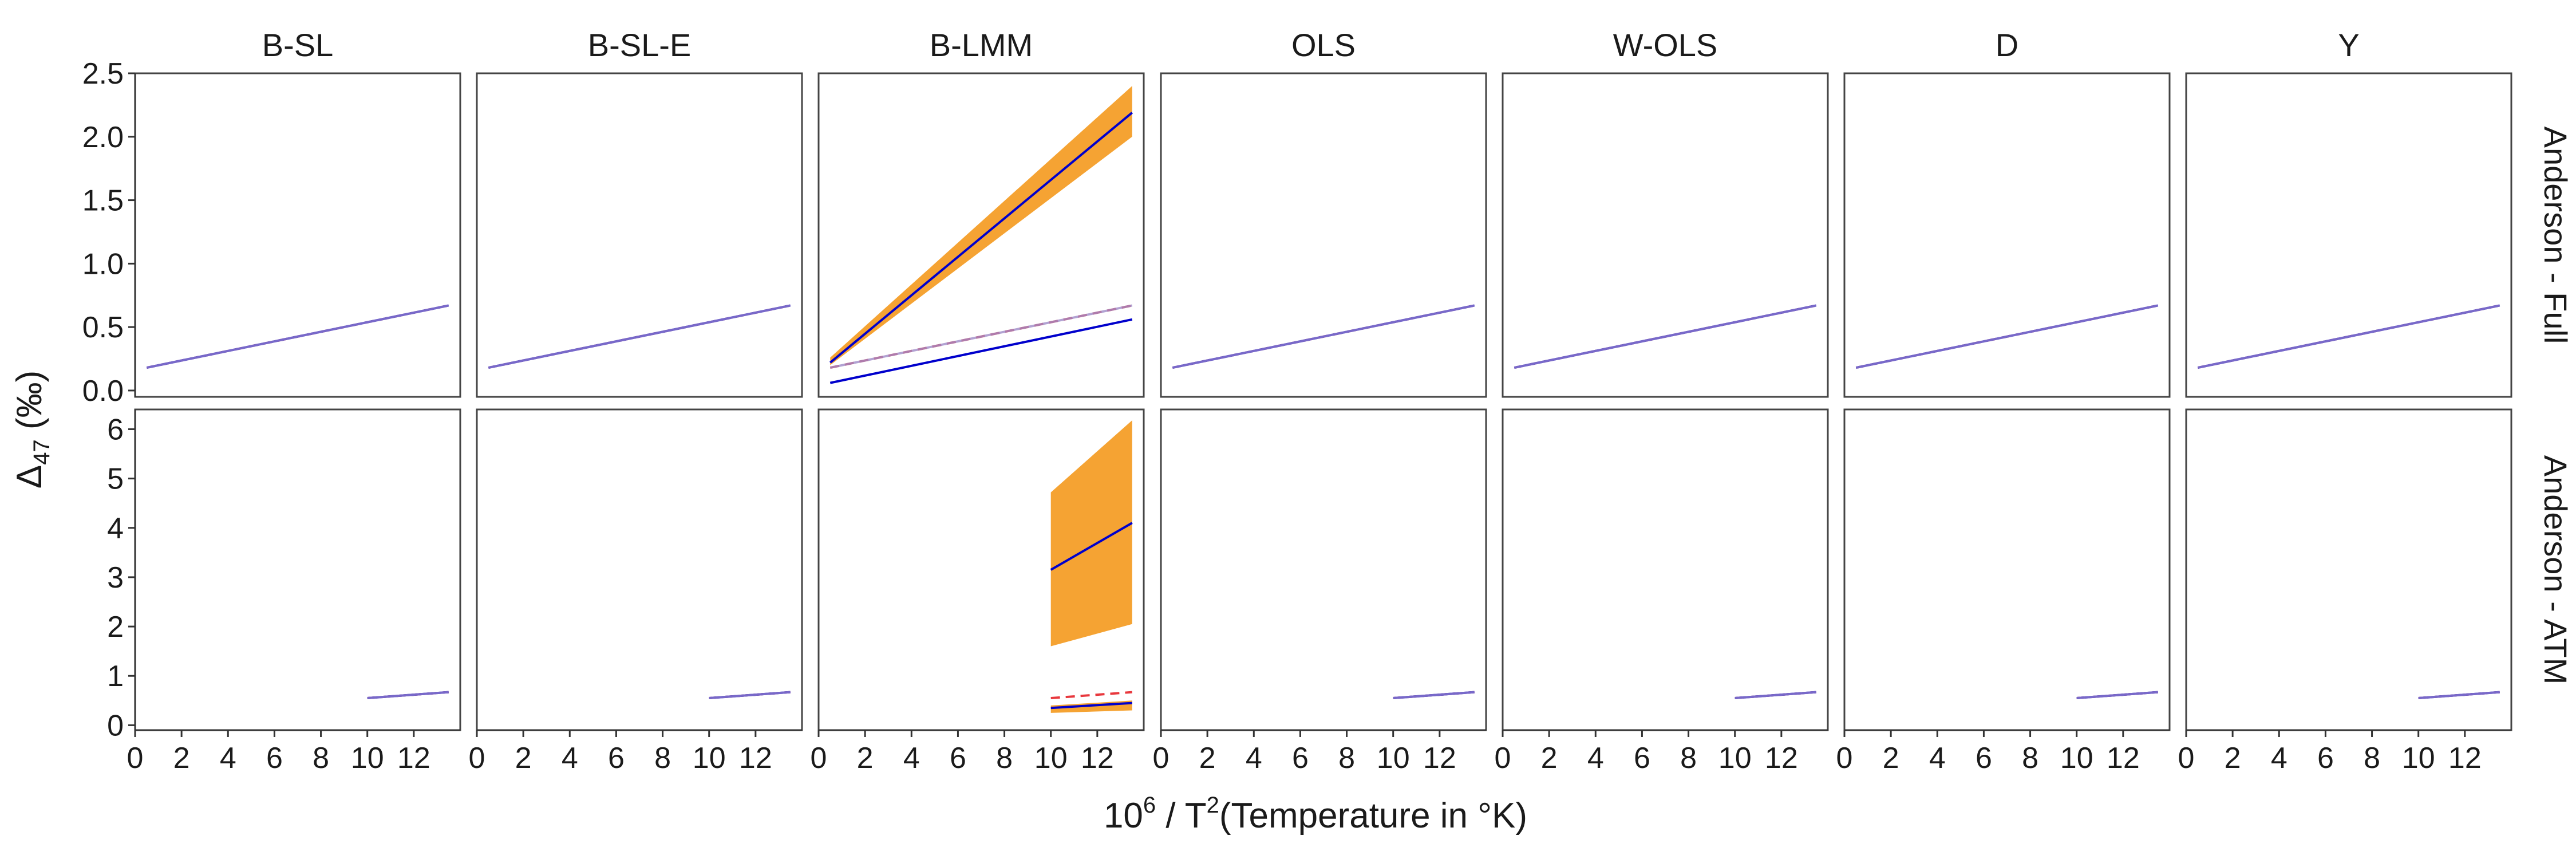 This screenshot has width=2576, height=859. I want to click on y-tick-label: 1.0, so click(103, 264).